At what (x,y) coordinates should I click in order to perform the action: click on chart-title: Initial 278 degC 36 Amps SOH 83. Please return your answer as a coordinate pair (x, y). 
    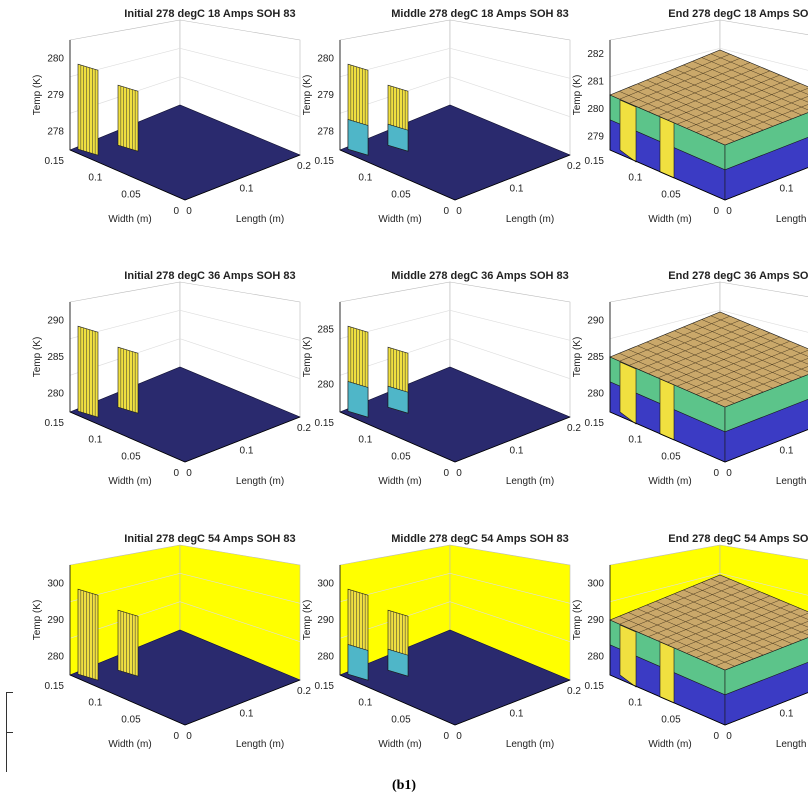
    Looking at the image, I should click on (209, 276).